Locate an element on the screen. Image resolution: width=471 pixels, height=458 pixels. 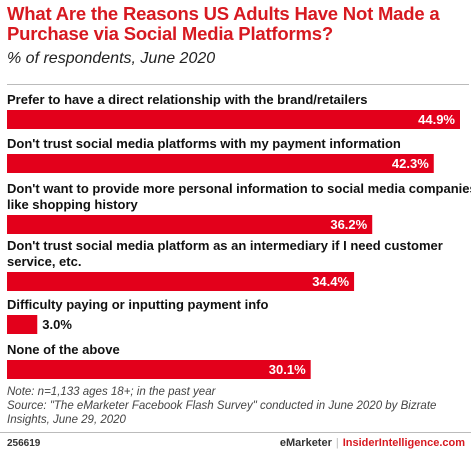
value-label: 34.4% is located at coordinates (330, 281).